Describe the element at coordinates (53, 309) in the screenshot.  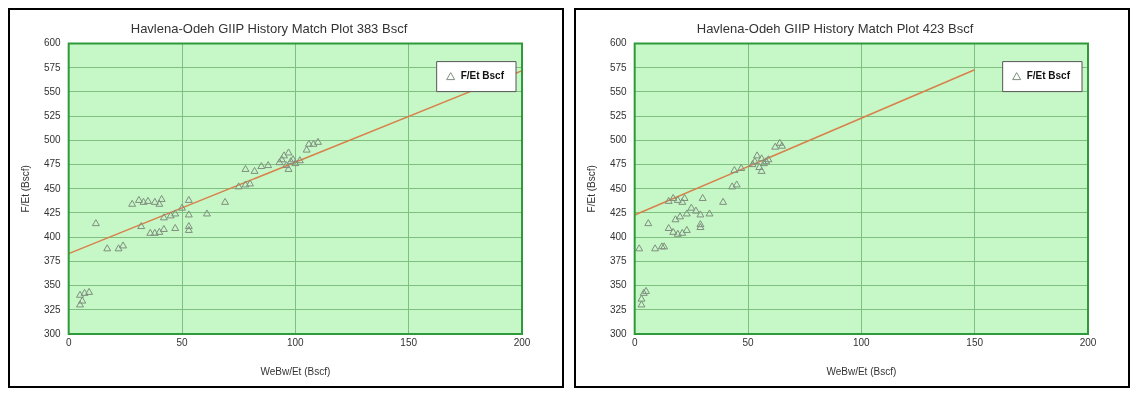
I see `y-tick-label: 325` at that location.